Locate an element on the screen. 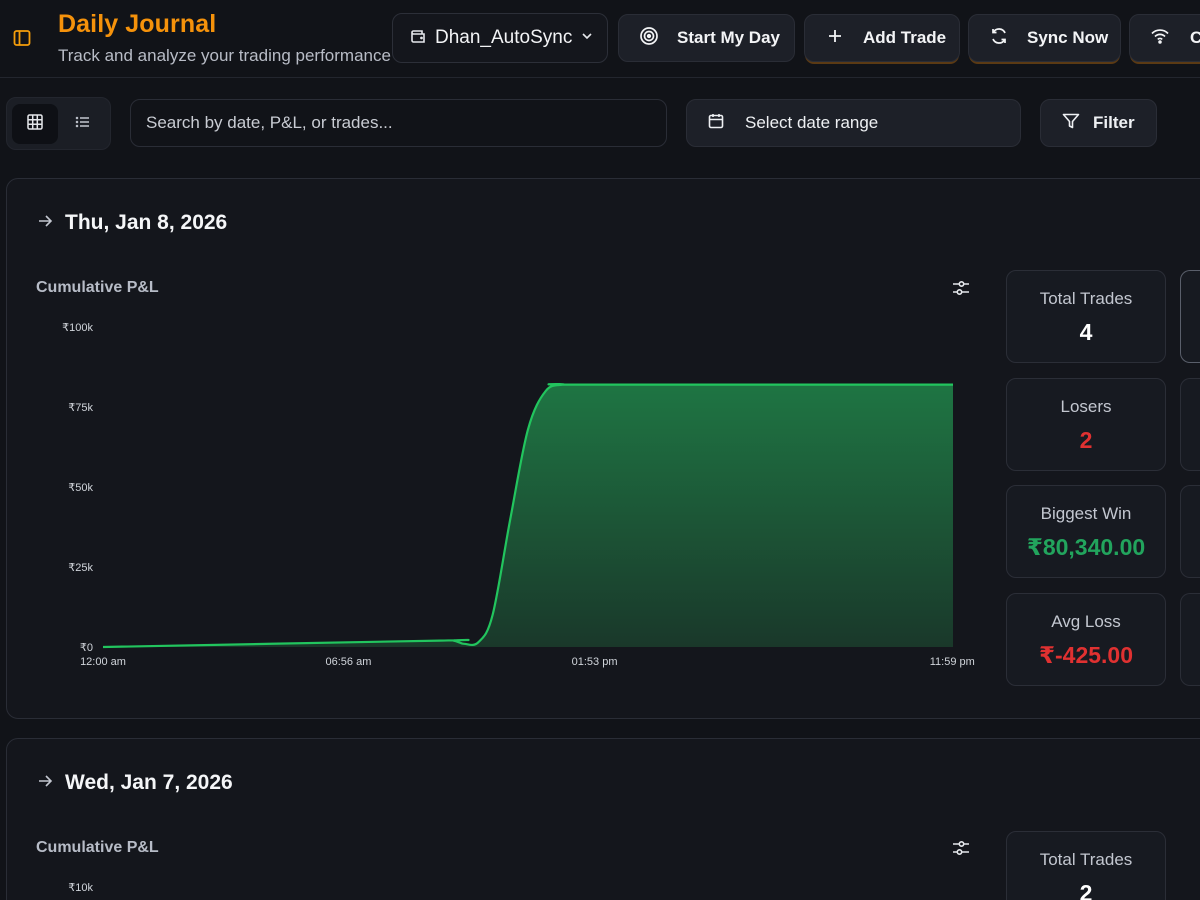 The height and width of the screenshot is (900, 1200). cumulative-pnl-chart: ₹10k is located at coordinates (80, 888).